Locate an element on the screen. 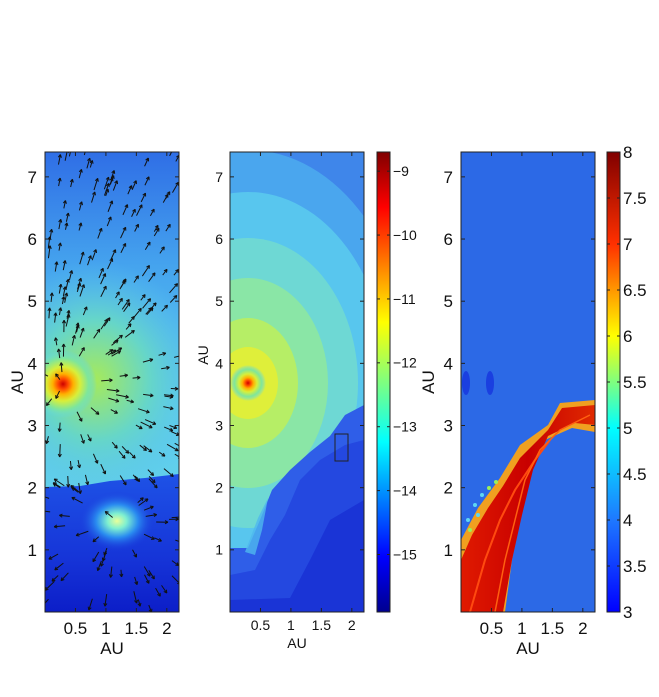 The image size is (659, 697). panel-left-frame is located at coordinates (112, 382).